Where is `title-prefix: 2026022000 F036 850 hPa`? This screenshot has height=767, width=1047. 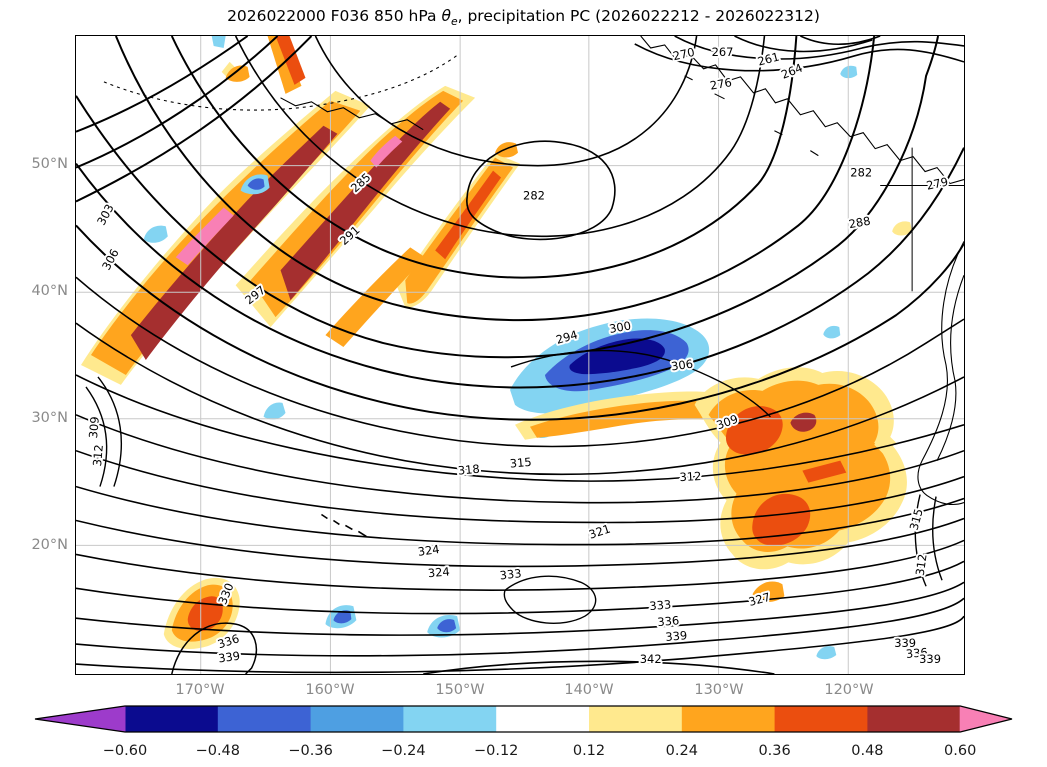 title-prefix: 2026022000 F036 850 hPa is located at coordinates (334, 16).